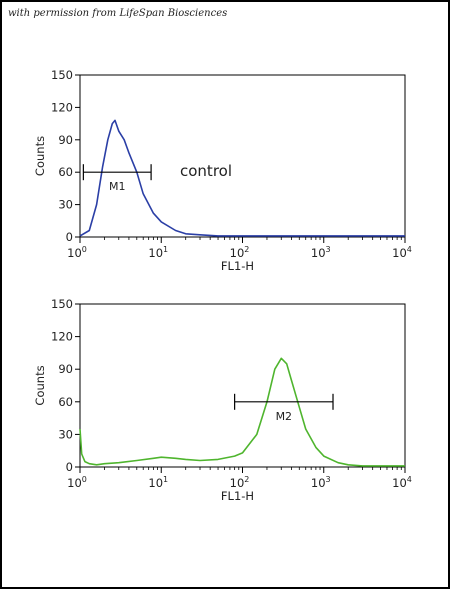  I want to click on control-annotation: control, so click(206, 171).